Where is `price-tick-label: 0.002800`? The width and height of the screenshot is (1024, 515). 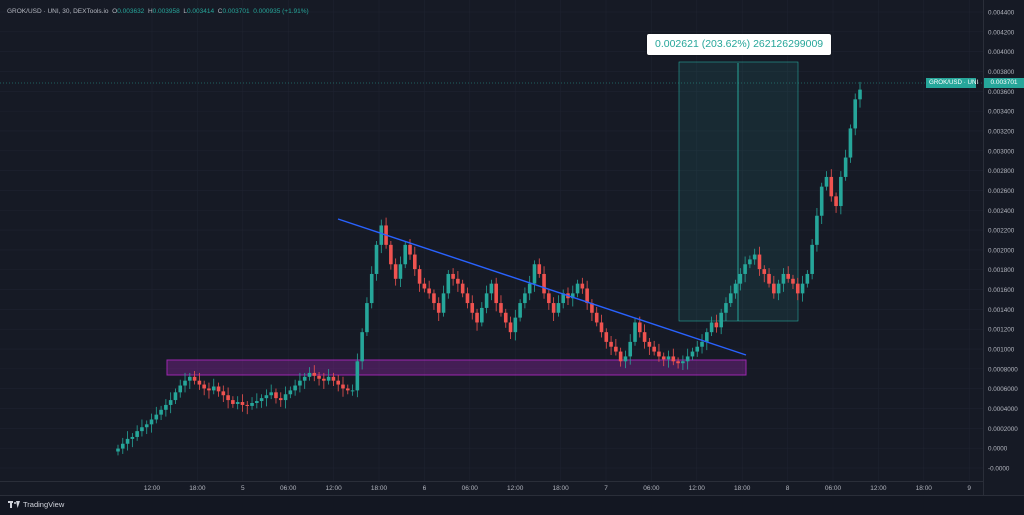 price-tick-label: 0.002800 is located at coordinates (1001, 171).